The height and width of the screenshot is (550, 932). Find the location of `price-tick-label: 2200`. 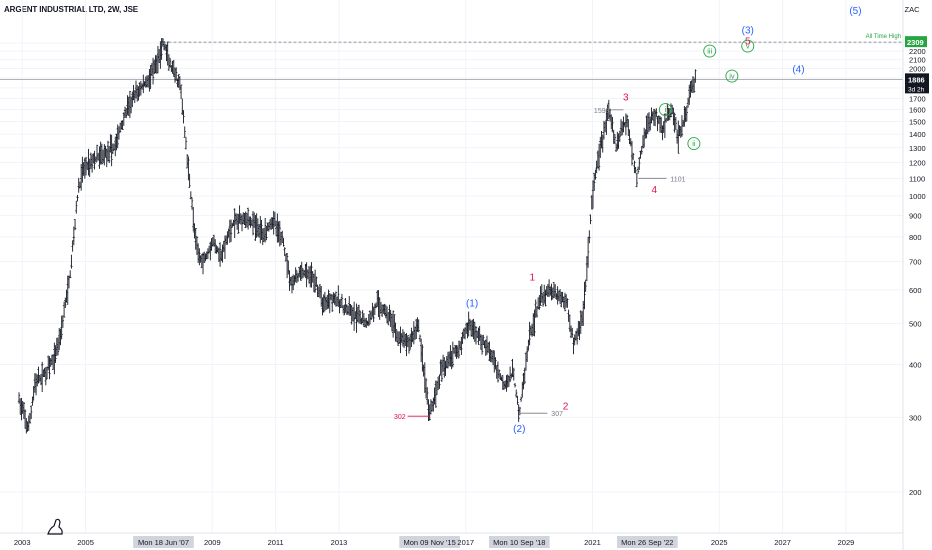

price-tick-label: 2200 is located at coordinates (917, 51).